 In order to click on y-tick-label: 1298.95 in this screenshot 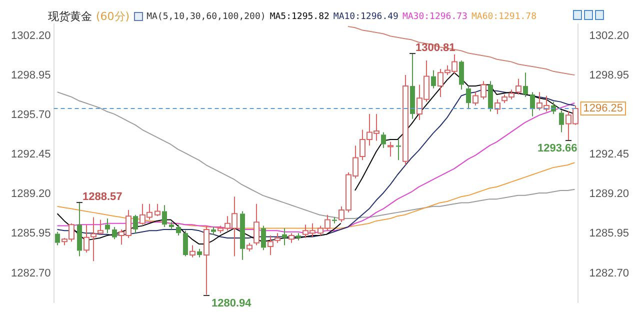, I will do `click(30, 76)`.